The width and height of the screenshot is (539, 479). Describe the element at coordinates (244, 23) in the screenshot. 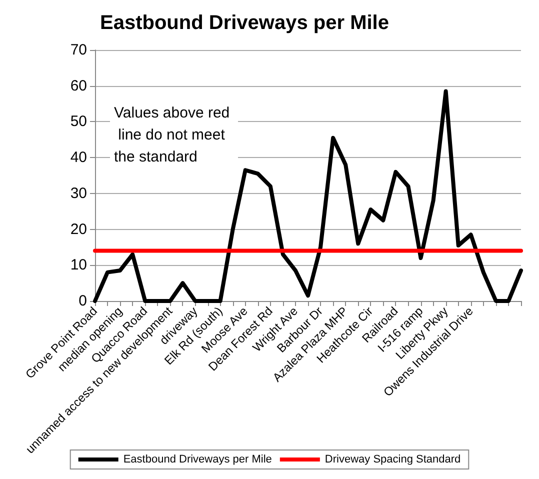

I see `chart-title: Eastbound Driveways per Mile` at that location.